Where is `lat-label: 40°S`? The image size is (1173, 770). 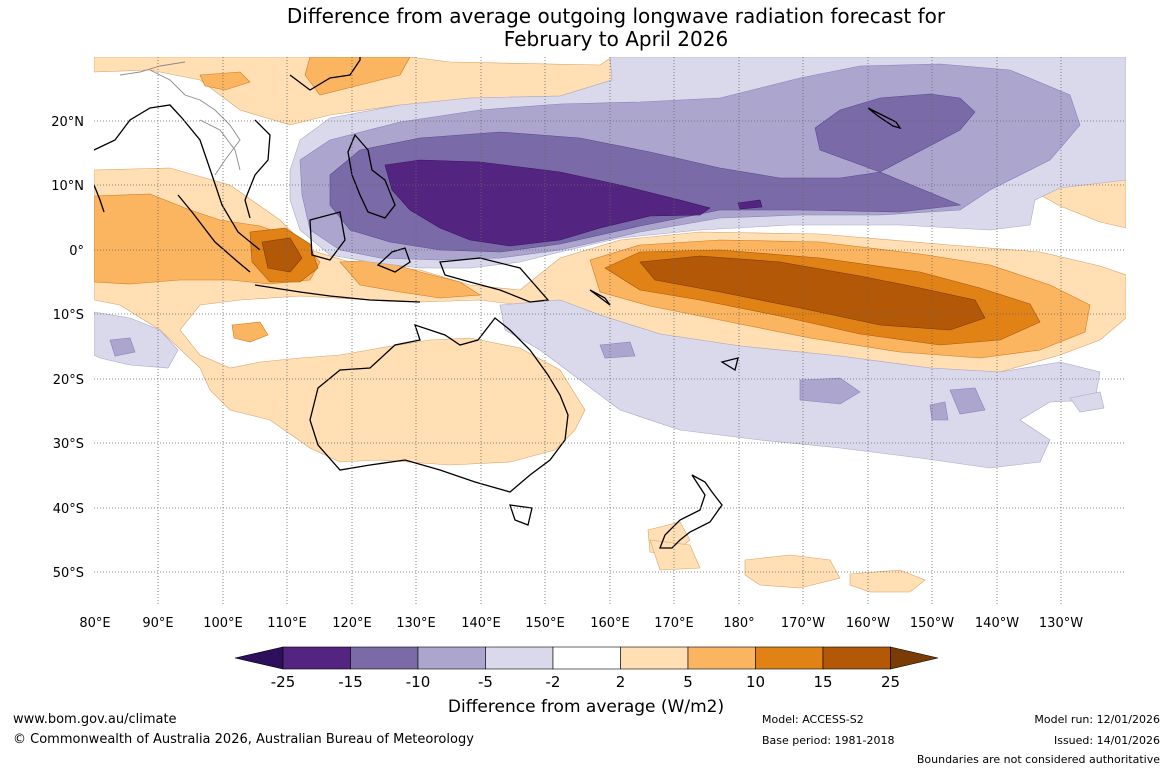
lat-label: 40°S is located at coordinates (68, 509).